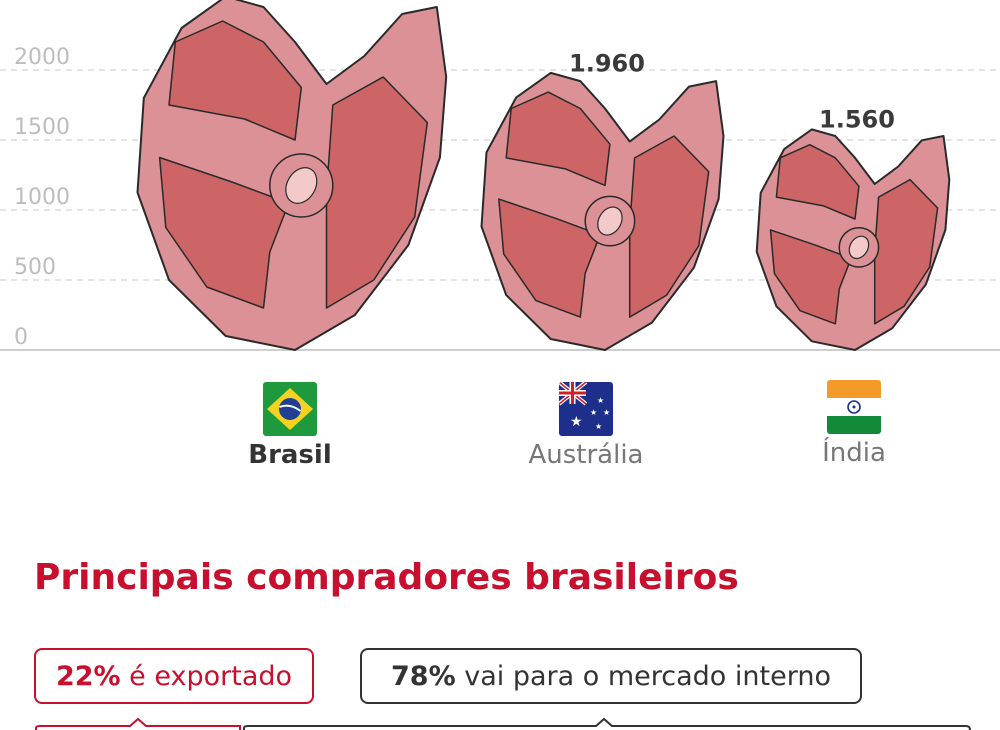 The height and width of the screenshot is (730, 1000). What do you see at coordinates (854, 453) in the screenshot?
I see `country-label-india: Índia` at bounding box center [854, 453].